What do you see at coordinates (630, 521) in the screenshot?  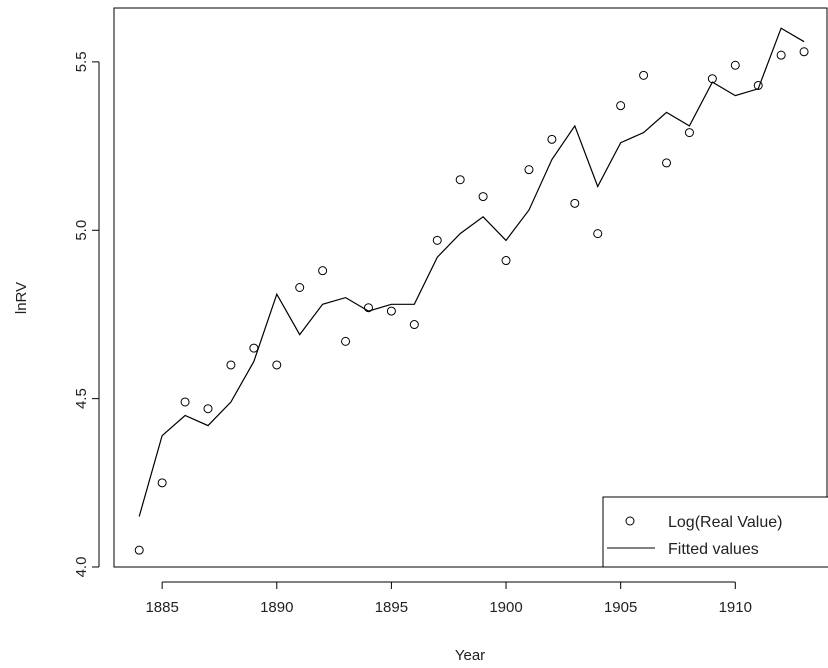 I see `legend-point-marker` at bounding box center [630, 521].